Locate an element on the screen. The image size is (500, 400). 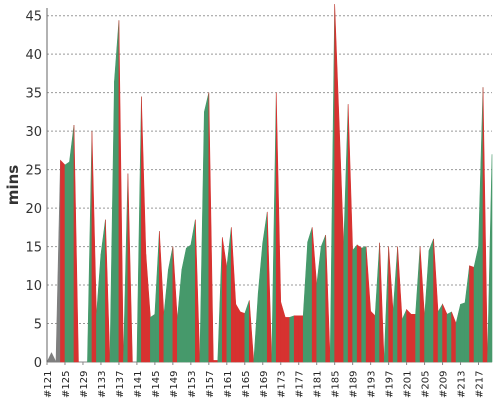
x-tick-label: #145 is located at coordinates (156, 384).